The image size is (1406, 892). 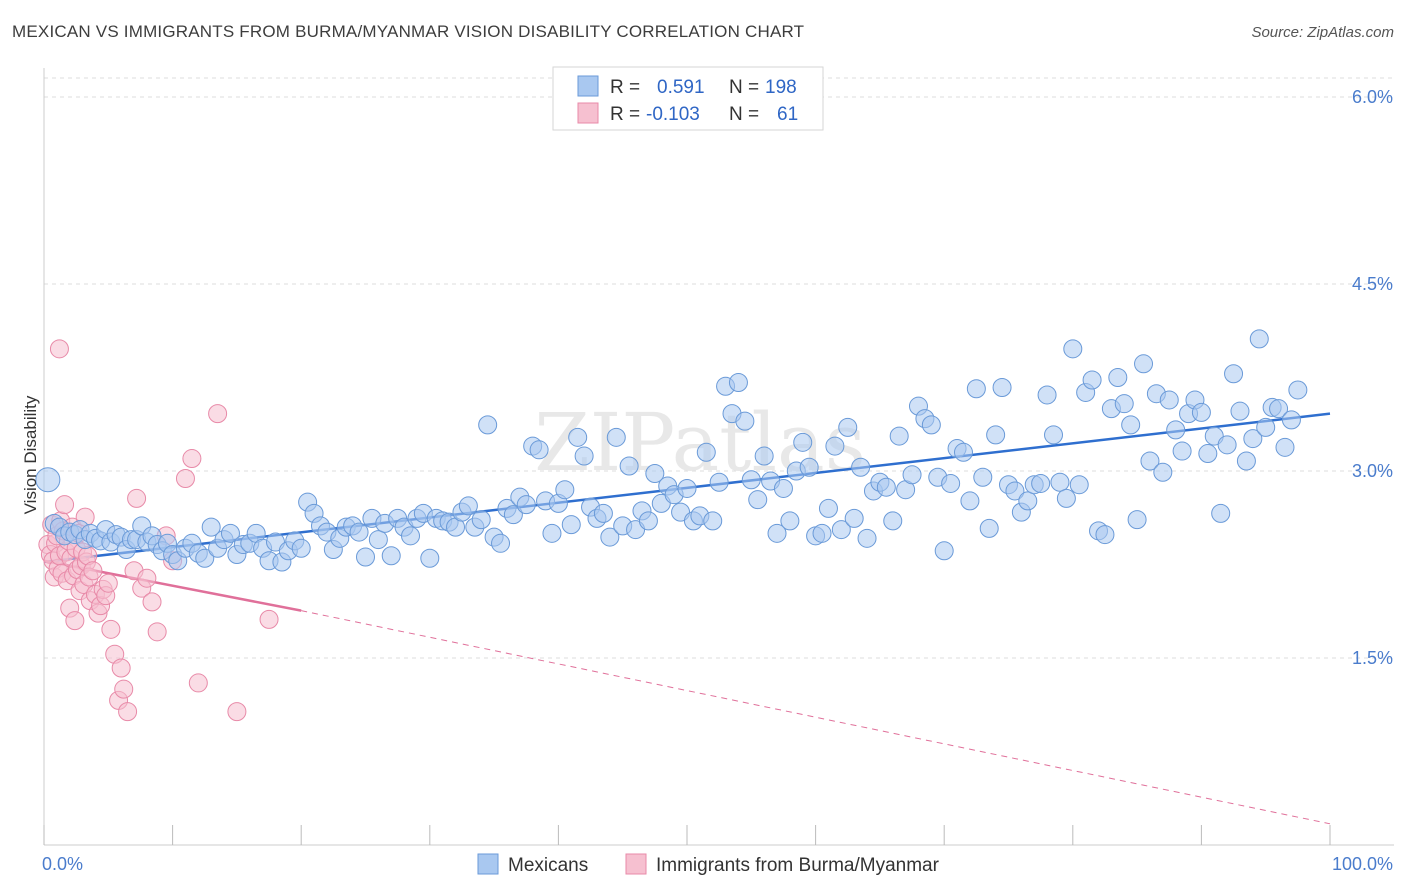 What do you see at coordinates (673, 114) in the screenshot?
I see `legend-r-value-2: -0.103` at bounding box center [673, 114].